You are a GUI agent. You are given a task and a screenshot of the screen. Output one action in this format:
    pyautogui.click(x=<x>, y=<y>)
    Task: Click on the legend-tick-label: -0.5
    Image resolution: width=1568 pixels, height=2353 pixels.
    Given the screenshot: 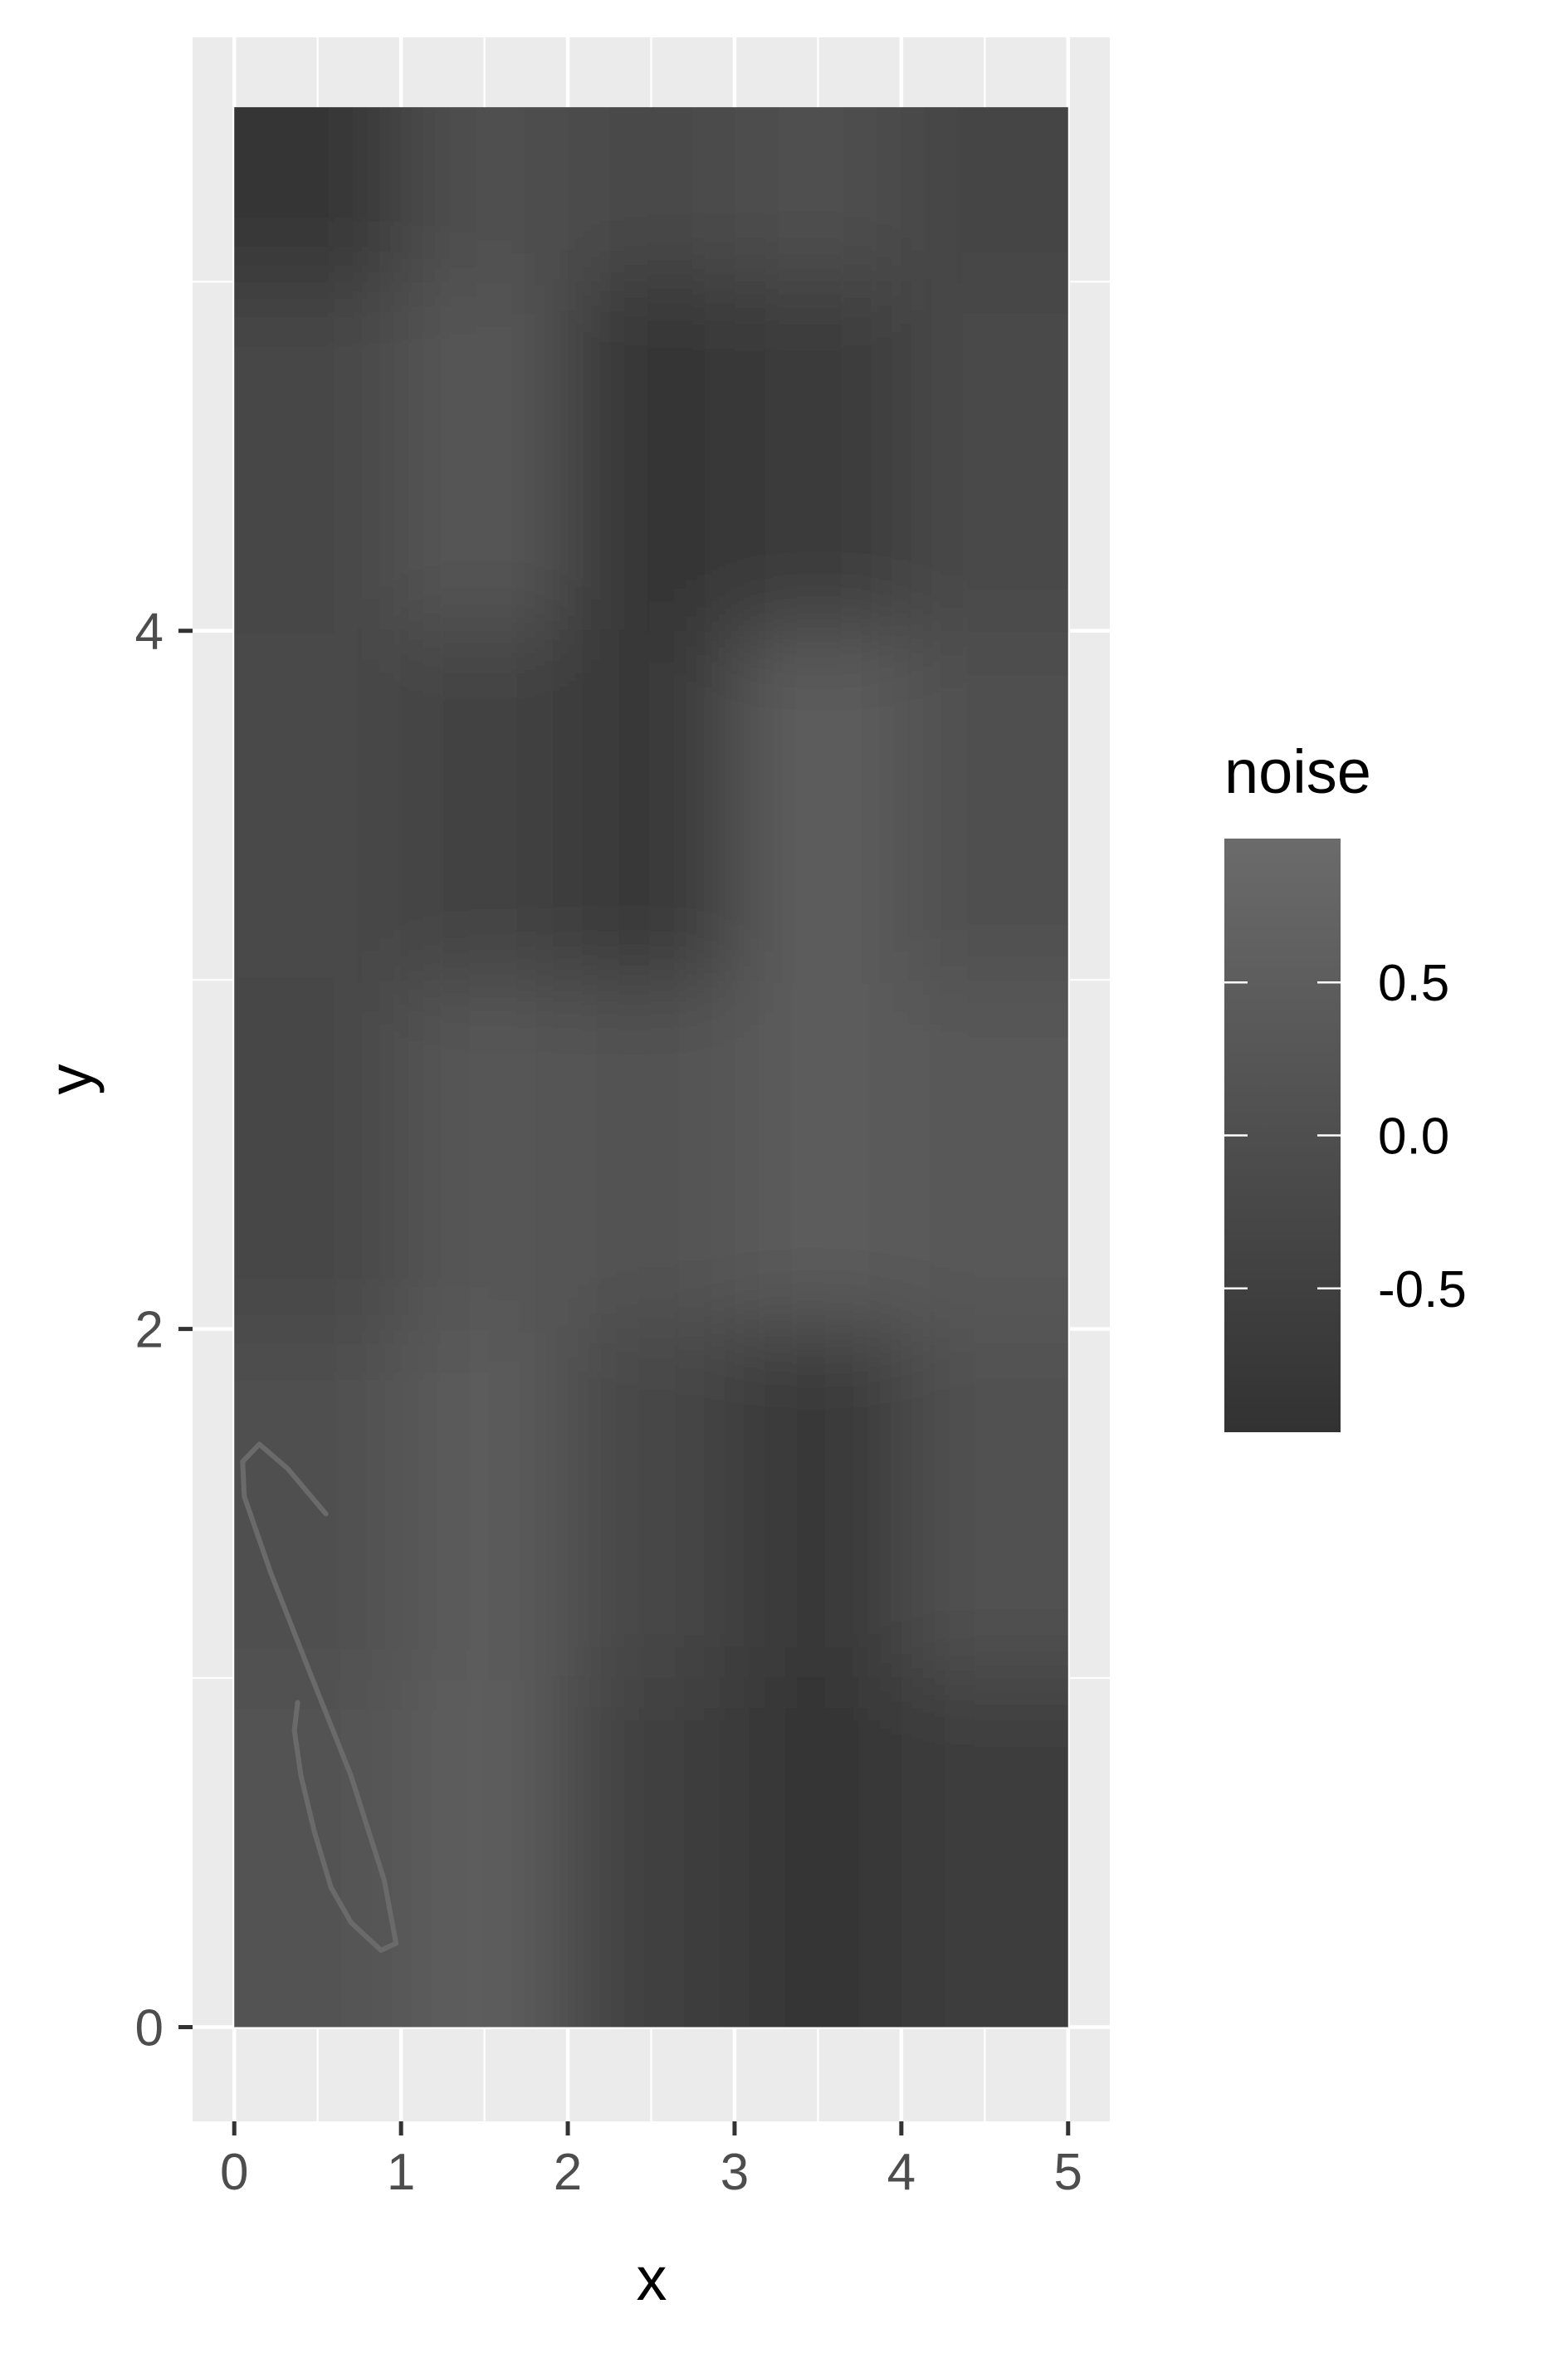 What is the action you would take?
    pyautogui.click(x=1423, y=1290)
    